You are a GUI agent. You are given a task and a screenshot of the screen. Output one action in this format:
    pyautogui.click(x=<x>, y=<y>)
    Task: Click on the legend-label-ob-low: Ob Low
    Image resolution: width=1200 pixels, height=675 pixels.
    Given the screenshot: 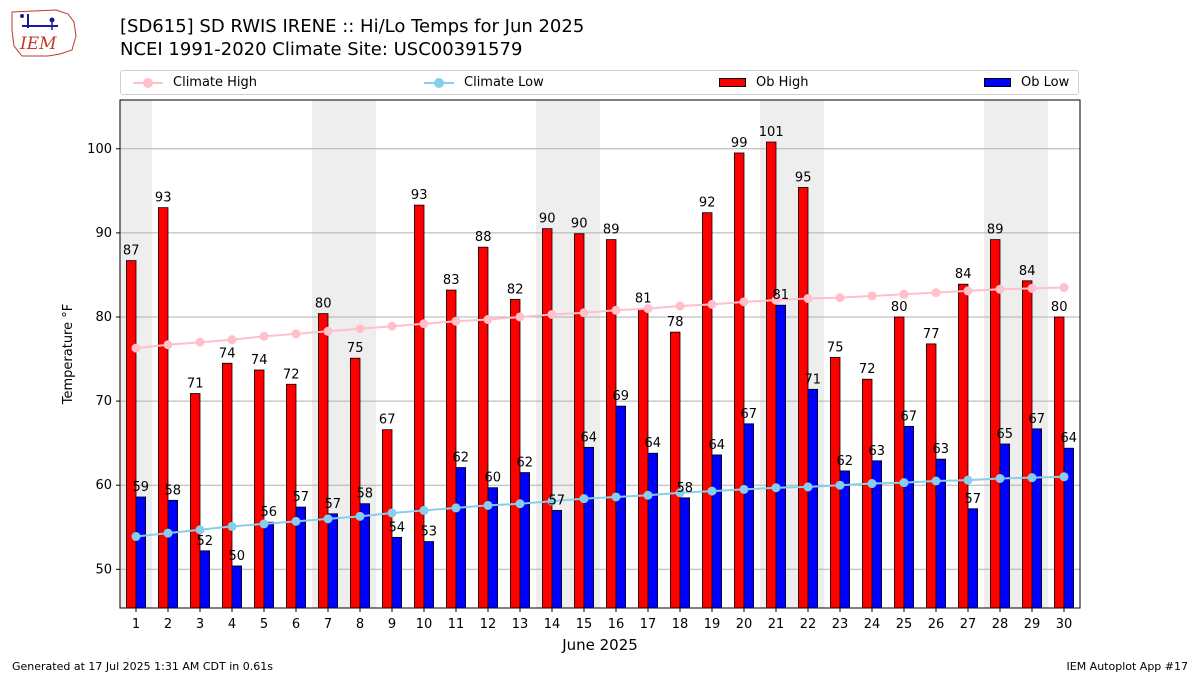 What is the action you would take?
    pyautogui.click(x=1045, y=82)
    